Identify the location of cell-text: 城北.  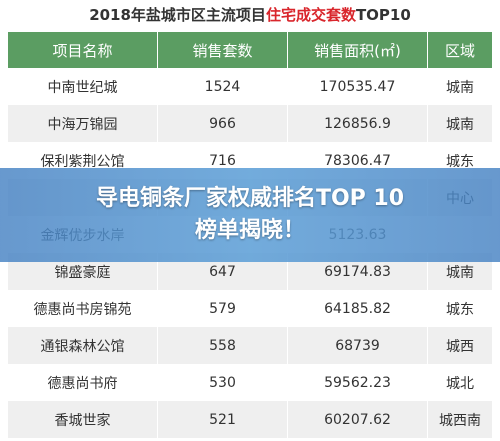
(460, 383).